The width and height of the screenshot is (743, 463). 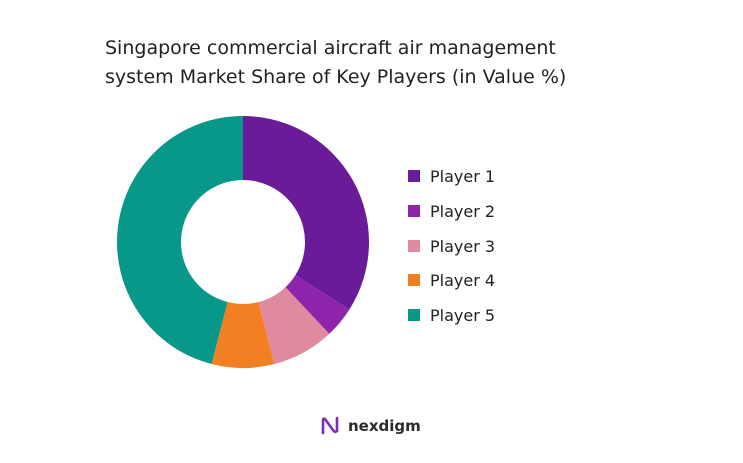 I want to click on legend-item-player-3: Player 3, so click(x=451, y=246).